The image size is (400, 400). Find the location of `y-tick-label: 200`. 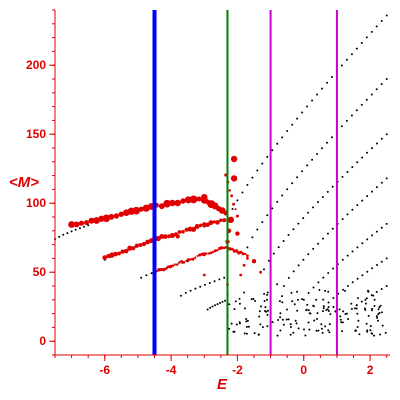

y-tick-label: 200 is located at coordinates (36, 65).